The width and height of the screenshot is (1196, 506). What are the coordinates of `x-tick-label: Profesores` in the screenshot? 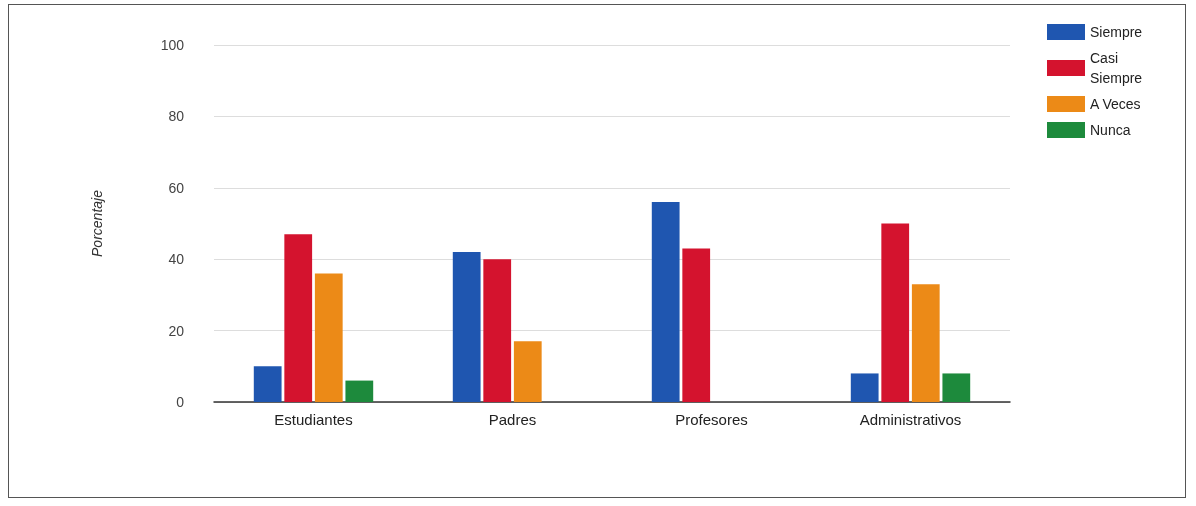 It's located at (711, 419).